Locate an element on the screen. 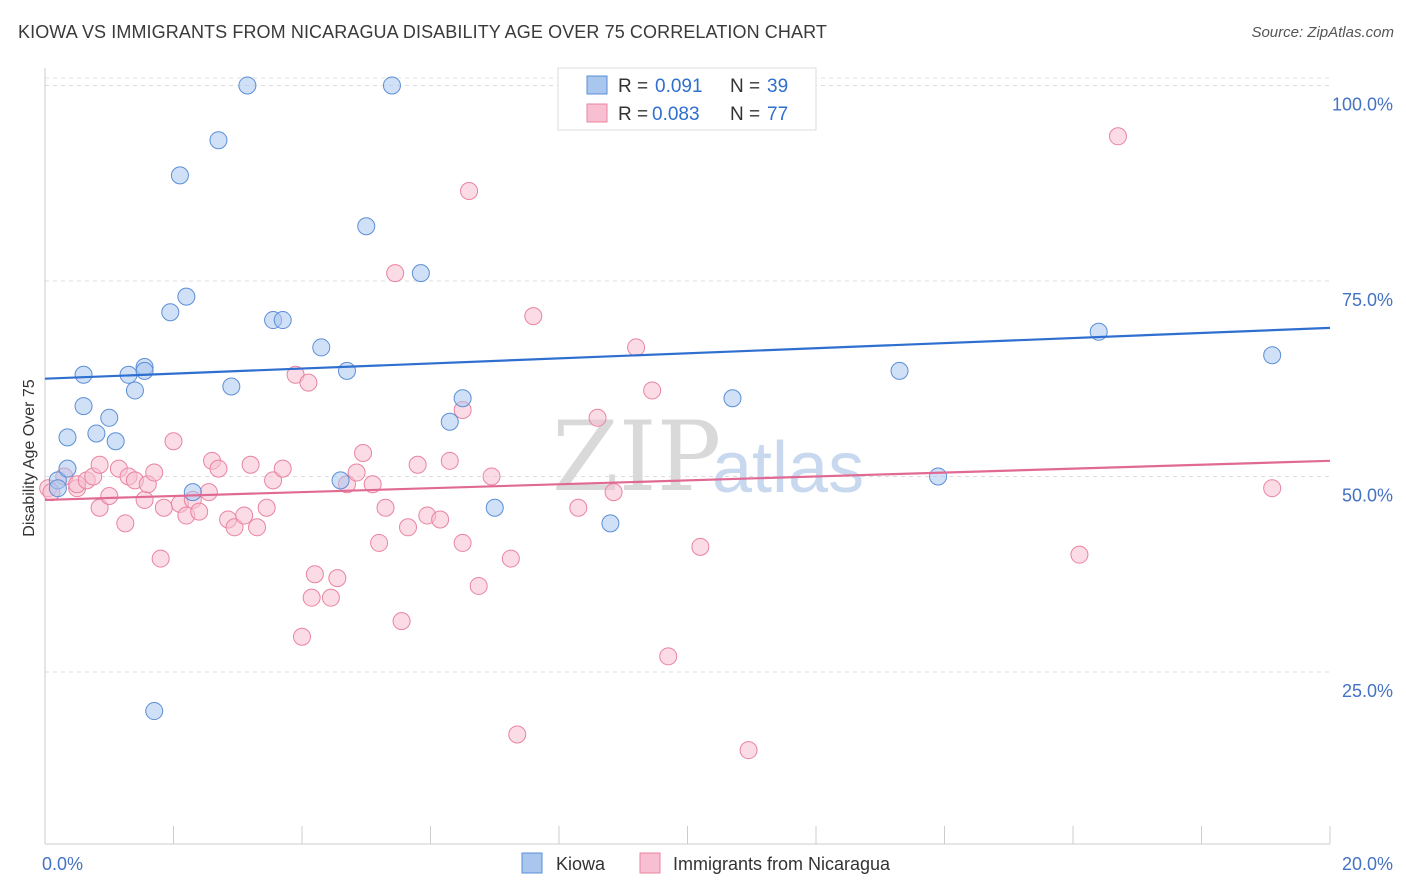 This screenshot has height=892, width=1406. y-tick-label-3: 25.0% is located at coordinates (1367, 691).